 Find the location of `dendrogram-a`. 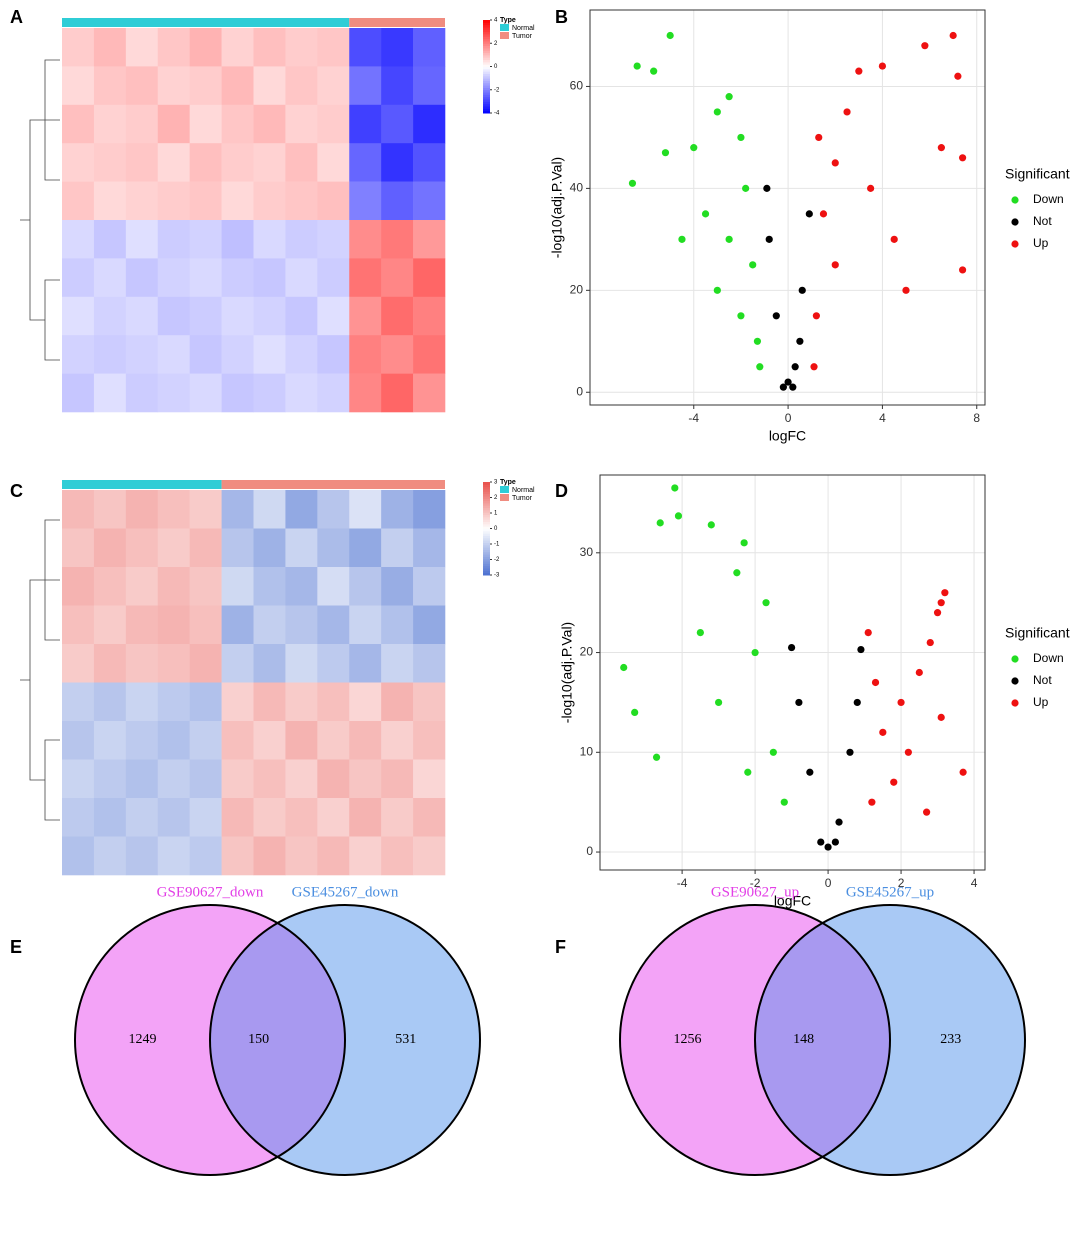

dendrogram-a is located at coordinates (40, 210).